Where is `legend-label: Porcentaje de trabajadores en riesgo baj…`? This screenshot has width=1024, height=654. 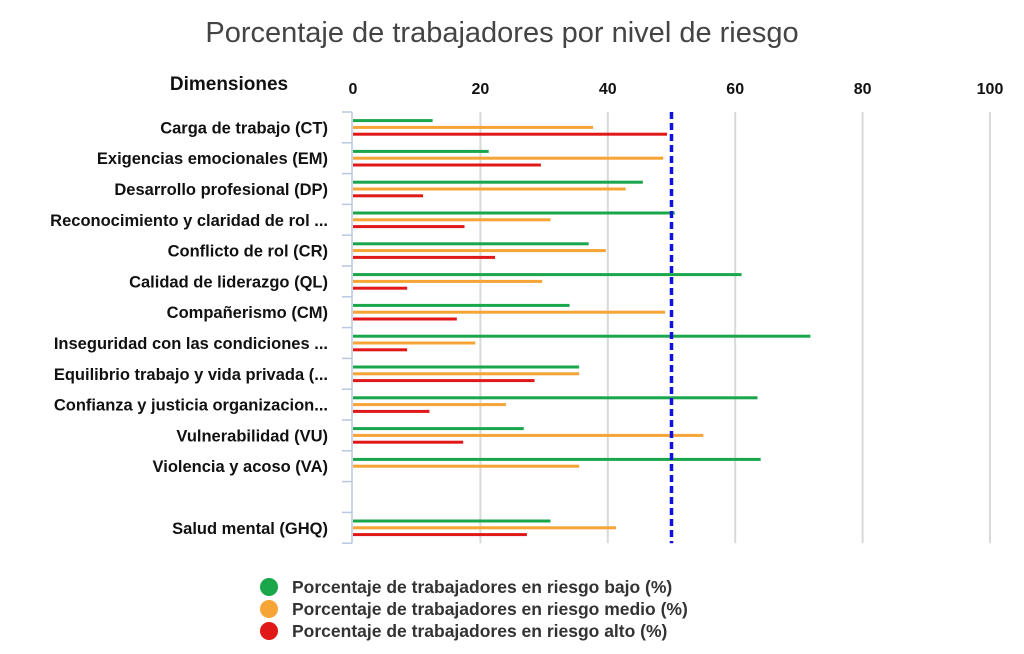
legend-label: Porcentaje de trabajadores en riesgo baj… is located at coordinates (482, 587).